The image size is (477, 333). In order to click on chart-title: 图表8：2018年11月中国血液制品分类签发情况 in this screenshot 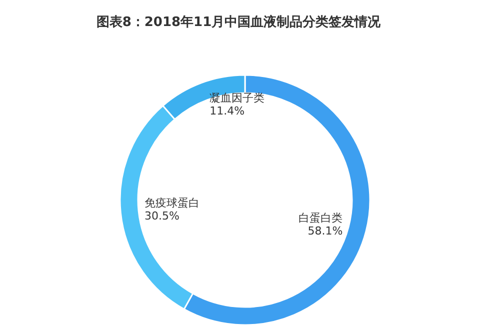, I will do `click(239, 22)`.